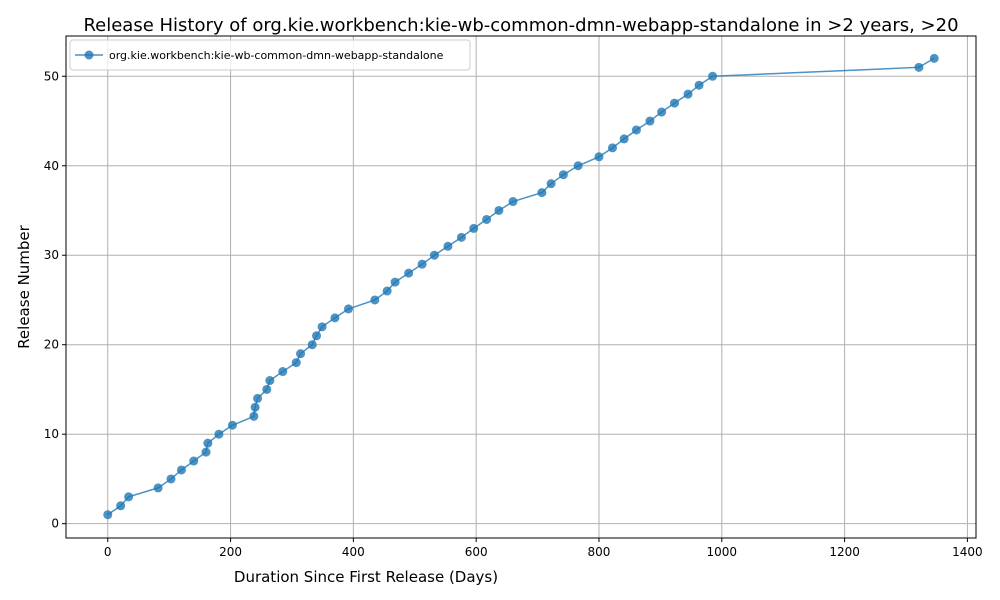  I want to click on x-tick-label: 1000, so click(722, 552).